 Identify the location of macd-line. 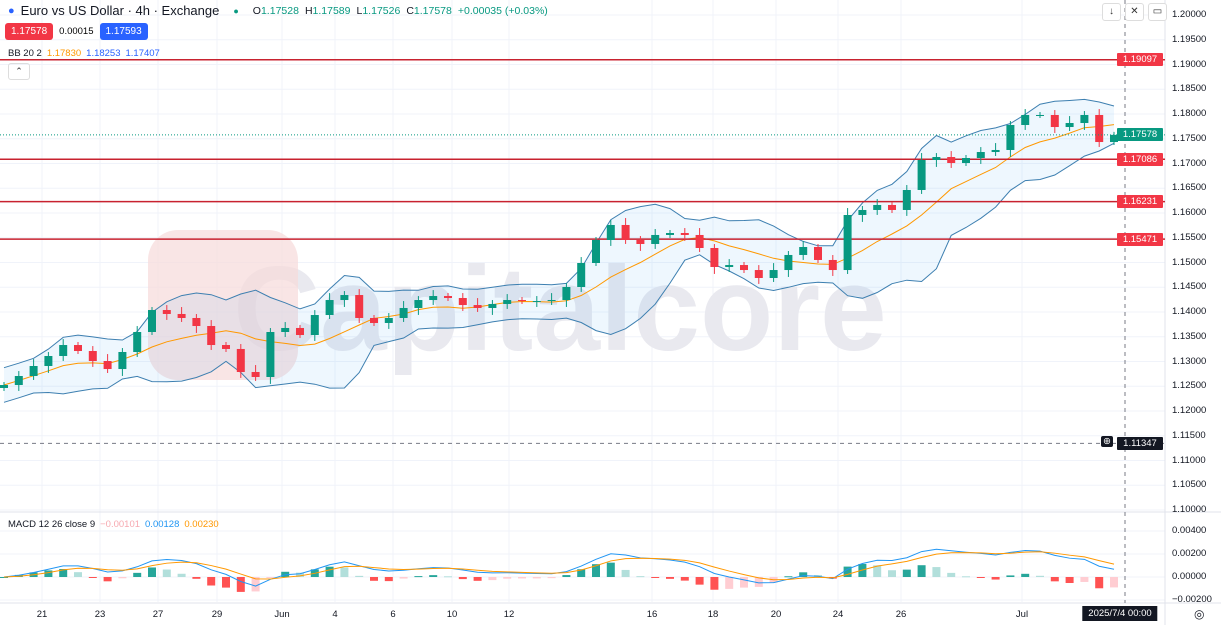
(559, 567).